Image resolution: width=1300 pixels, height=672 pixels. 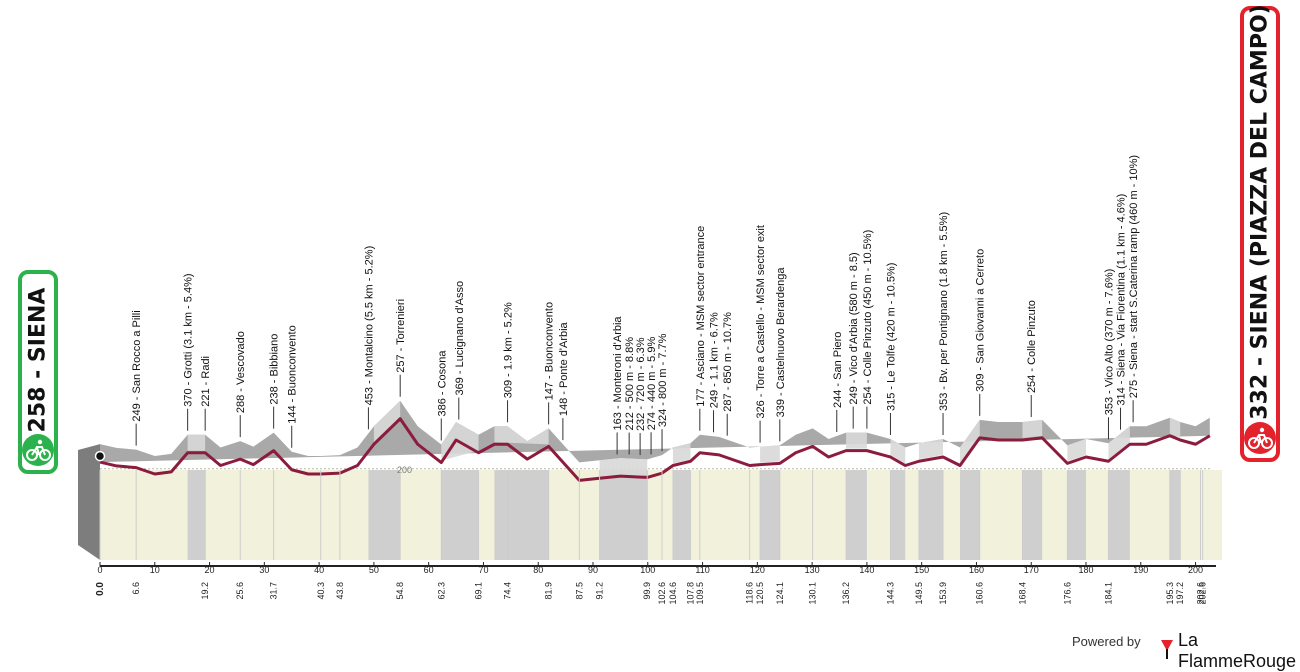 What do you see at coordinates (100, 456) in the screenshot?
I see `start-marker` at bounding box center [100, 456].